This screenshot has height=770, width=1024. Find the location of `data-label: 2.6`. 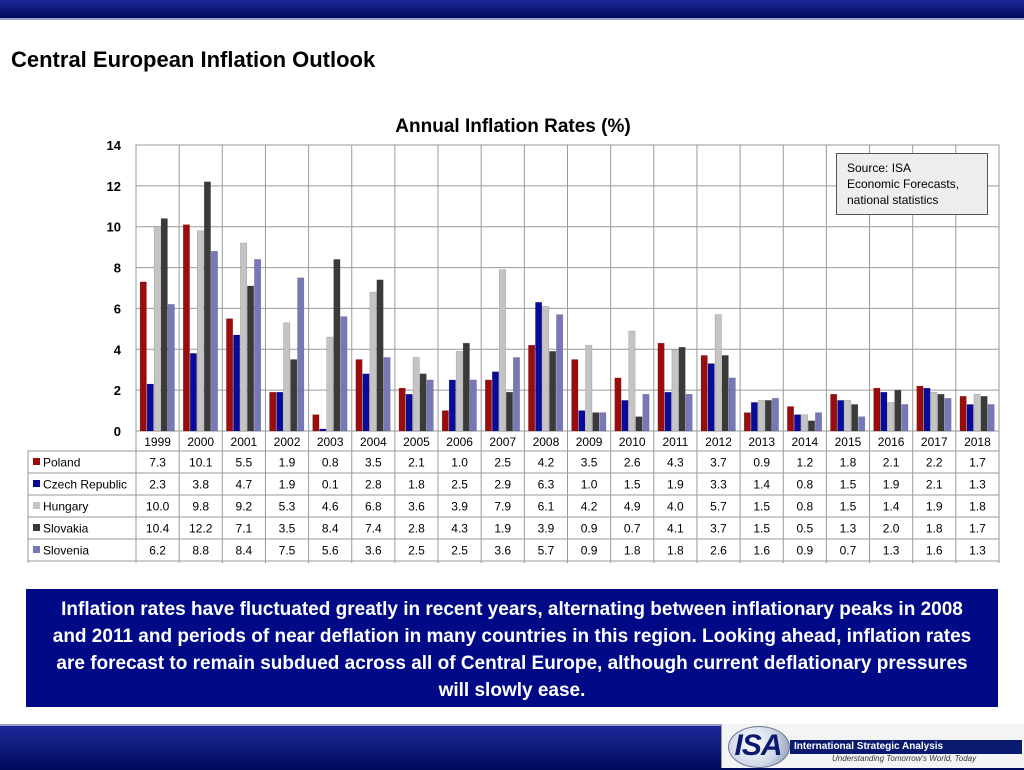

data-label: 2.6 is located at coordinates (718, 551).